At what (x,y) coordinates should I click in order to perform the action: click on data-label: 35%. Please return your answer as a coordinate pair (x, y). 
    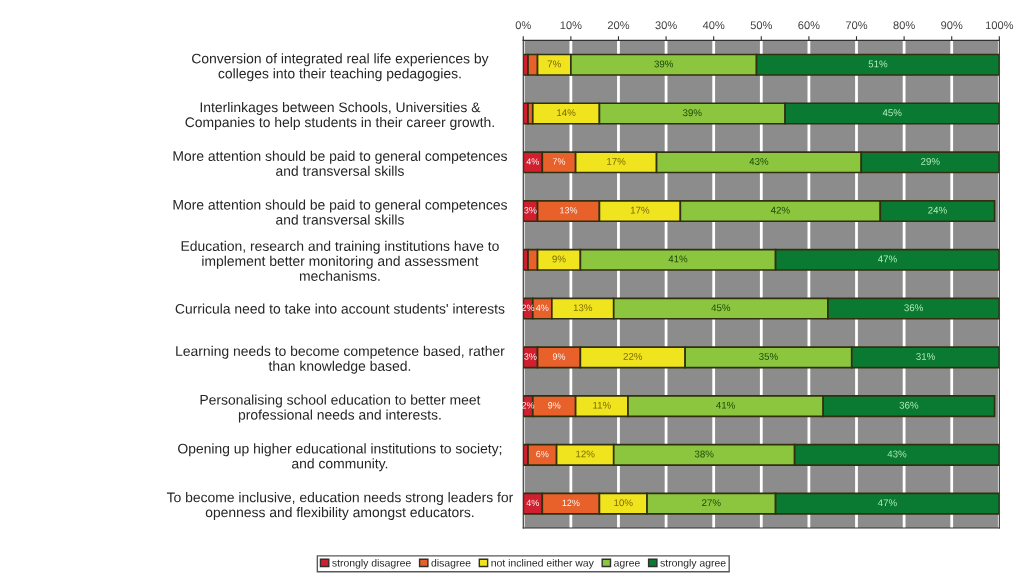
    Looking at the image, I should click on (768, 356).